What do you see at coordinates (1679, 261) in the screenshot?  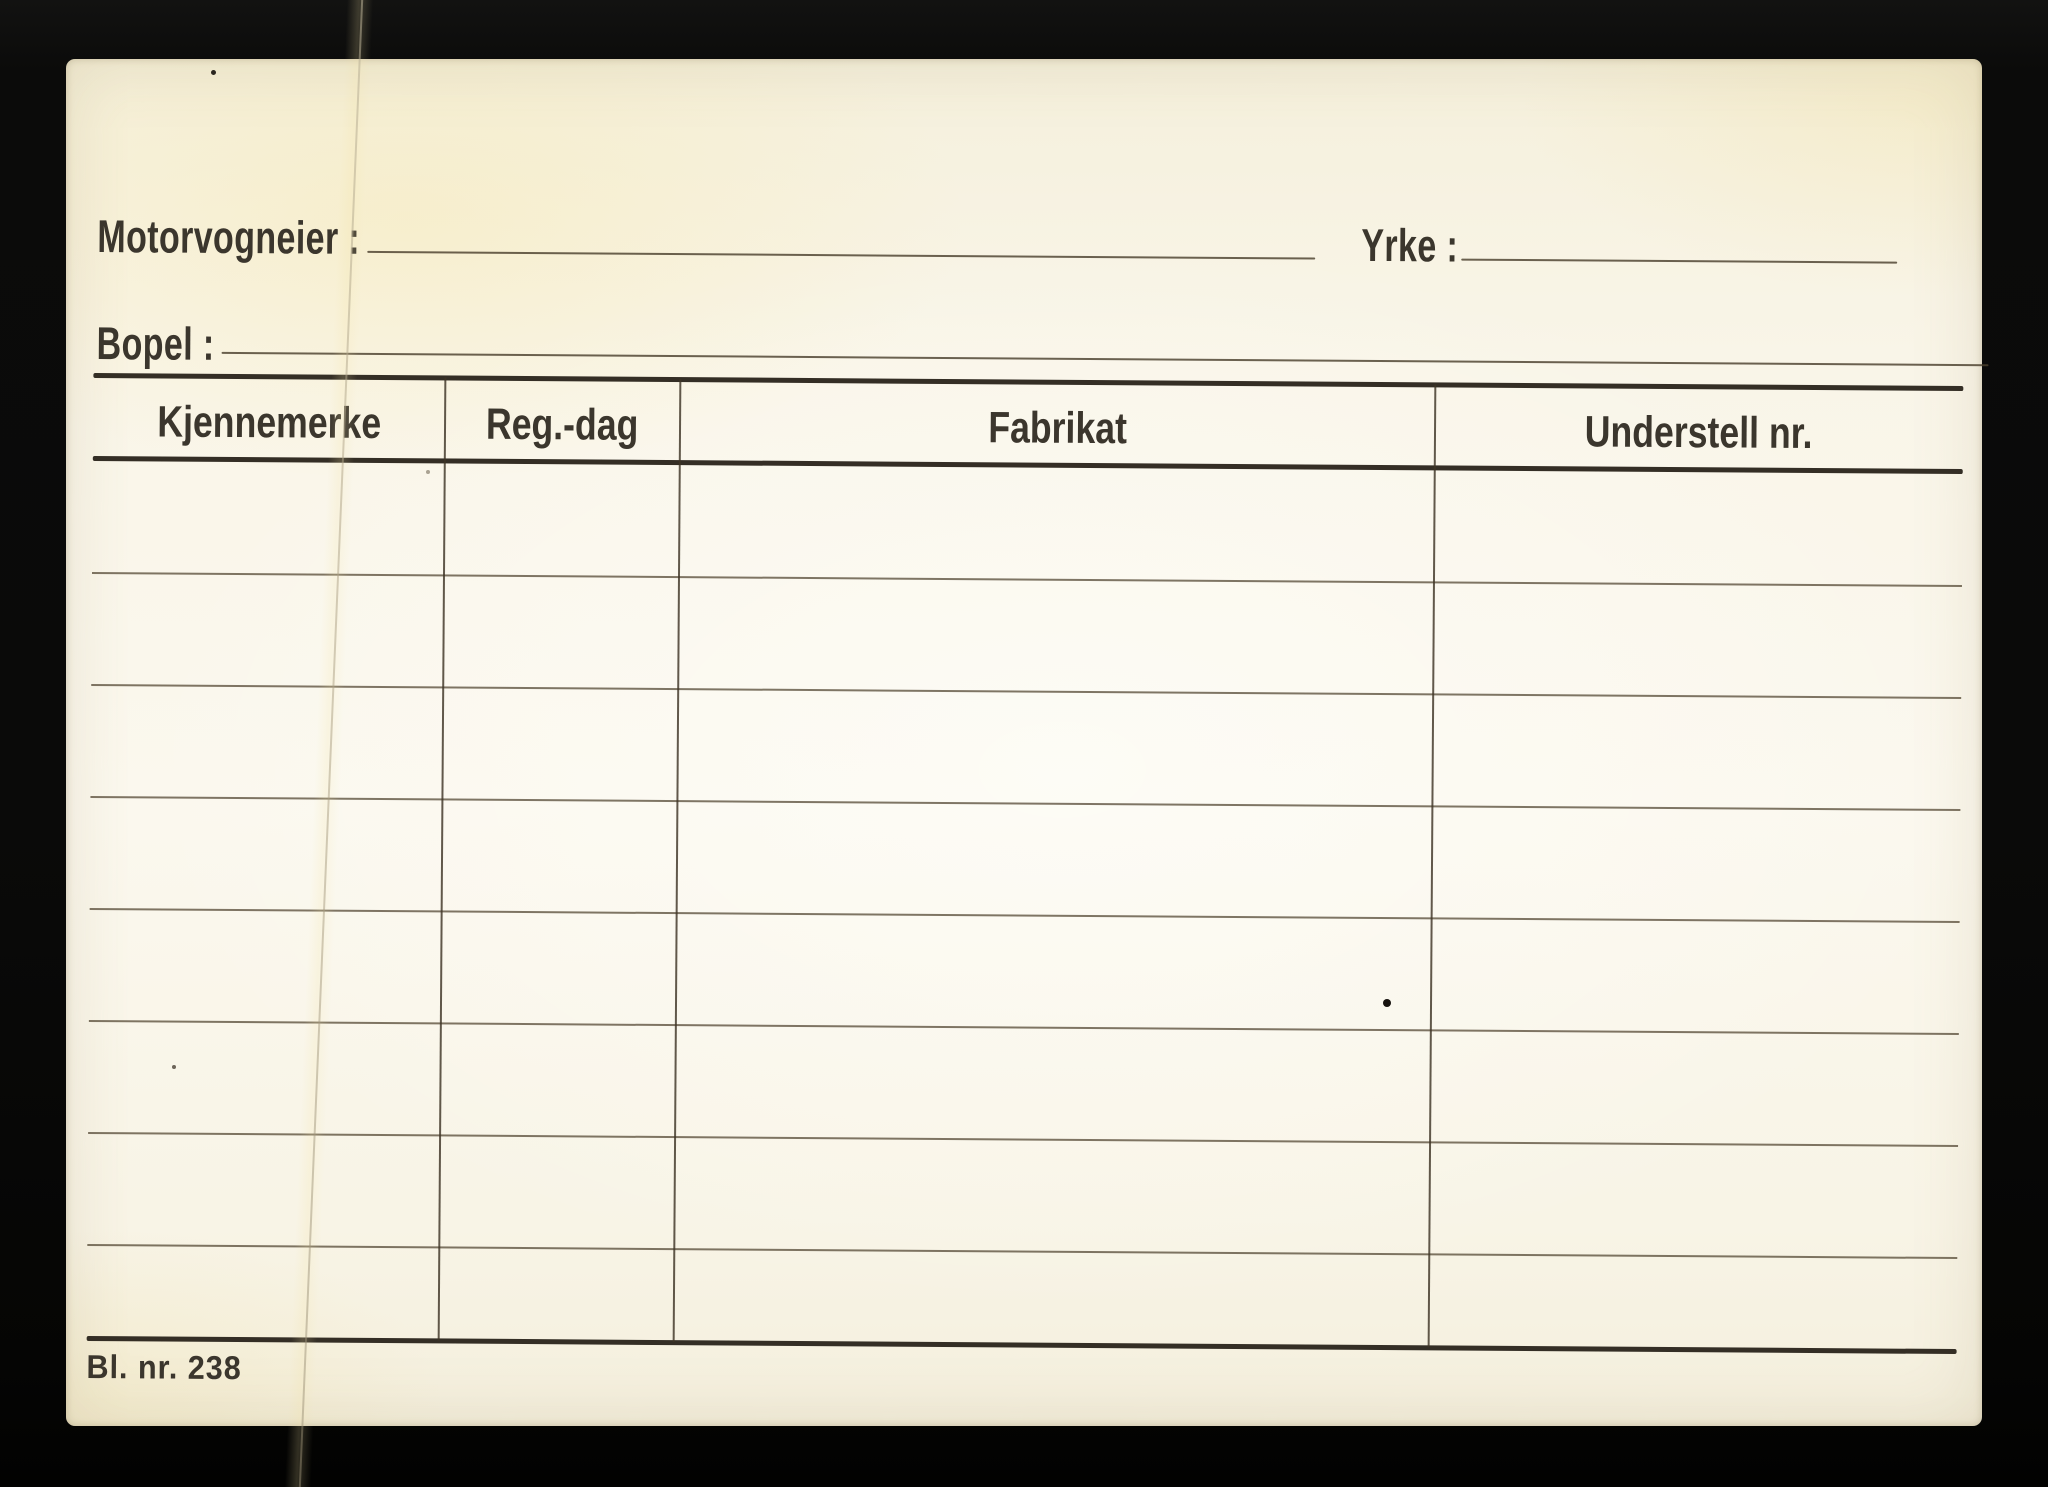 I see `occupation-fill-line` at bounding box center [1679, 261].